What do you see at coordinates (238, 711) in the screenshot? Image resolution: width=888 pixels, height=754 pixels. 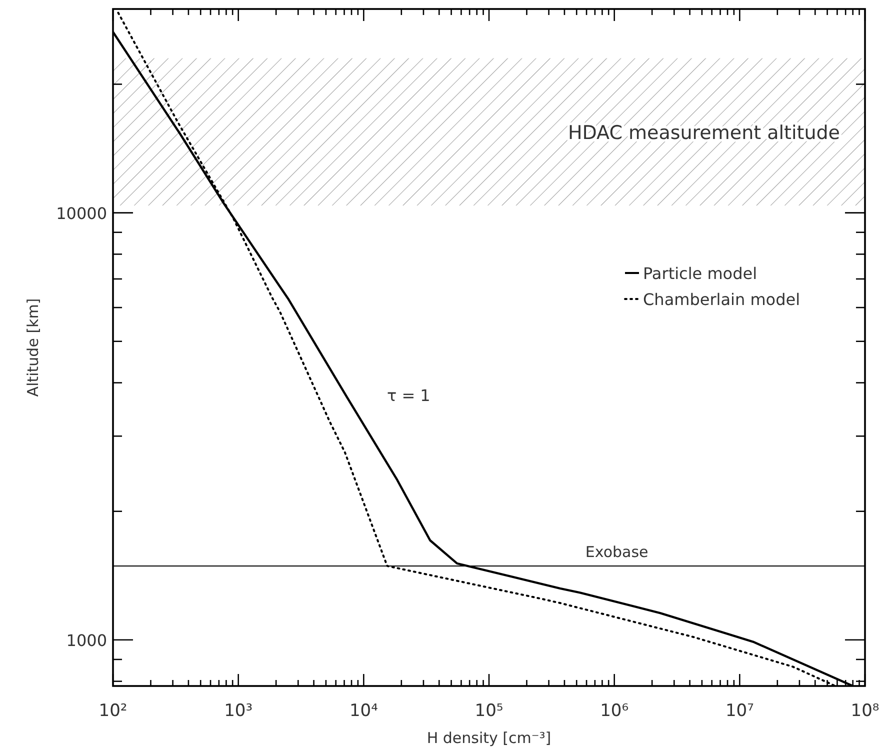 I see `x-tick-label: 10³` at bounding box center [238, 711].